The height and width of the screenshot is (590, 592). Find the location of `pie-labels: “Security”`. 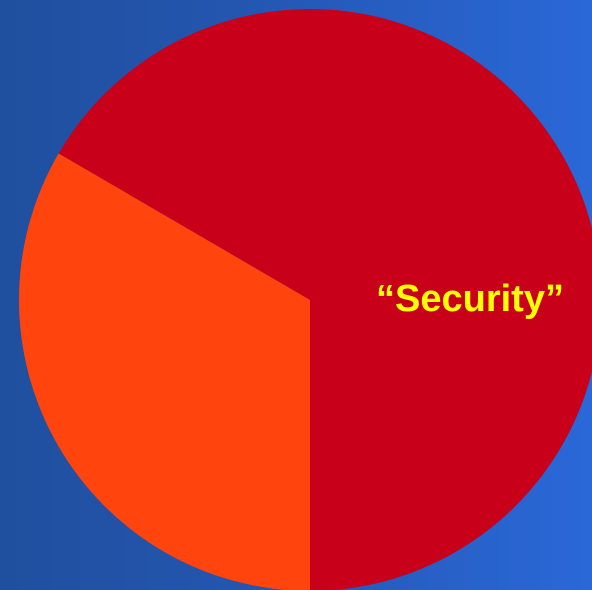

pie-labels: “Security” is located at coordinates (470, 299).